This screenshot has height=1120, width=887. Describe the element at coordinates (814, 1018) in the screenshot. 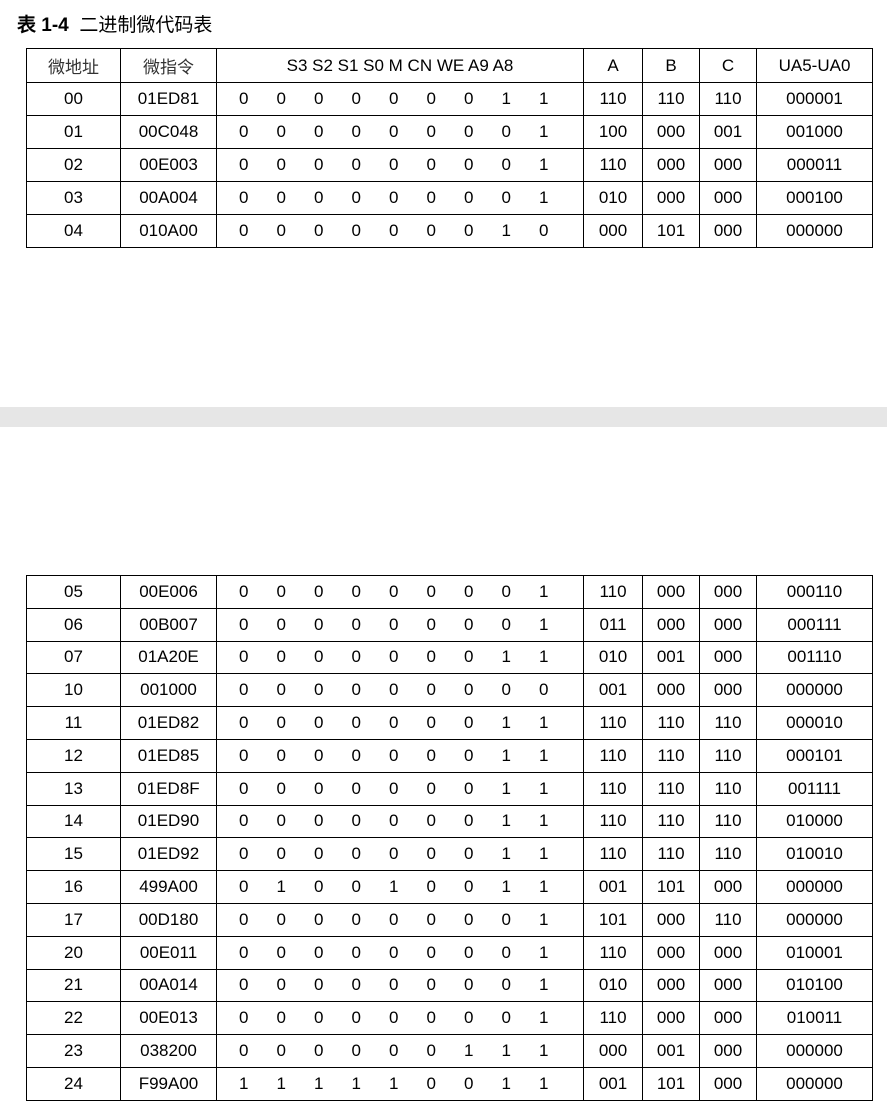

I see `cell-next-address: 010011` at that location.